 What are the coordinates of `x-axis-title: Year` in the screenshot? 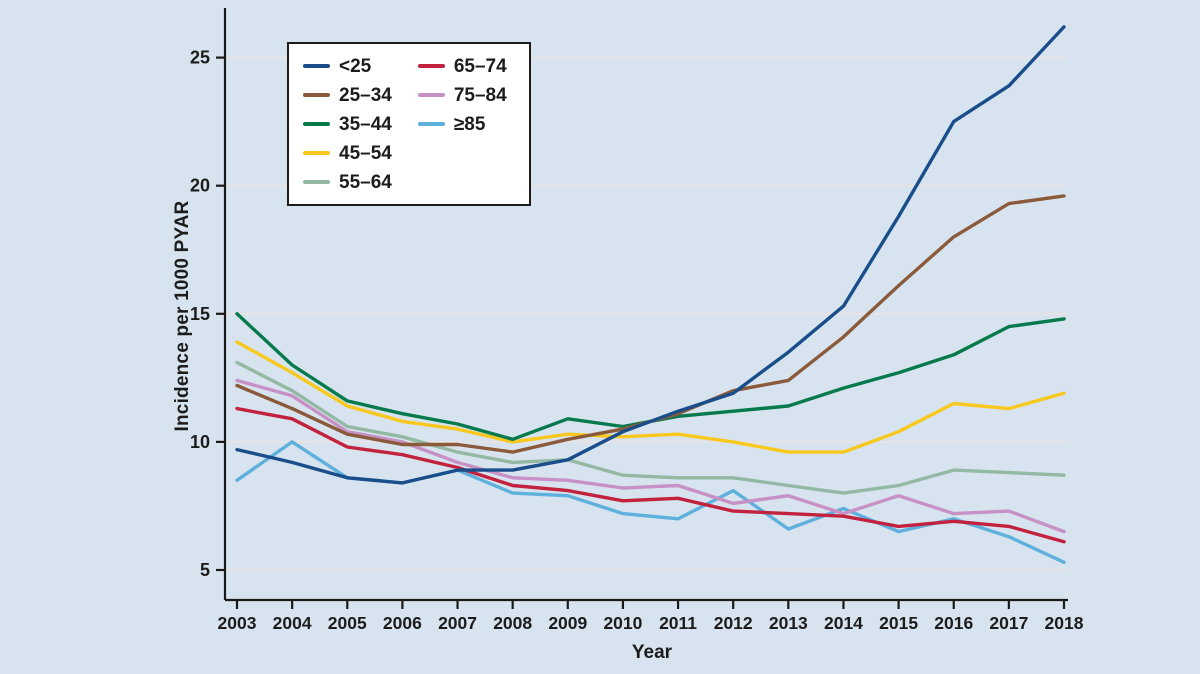 It's located at (652, 652).